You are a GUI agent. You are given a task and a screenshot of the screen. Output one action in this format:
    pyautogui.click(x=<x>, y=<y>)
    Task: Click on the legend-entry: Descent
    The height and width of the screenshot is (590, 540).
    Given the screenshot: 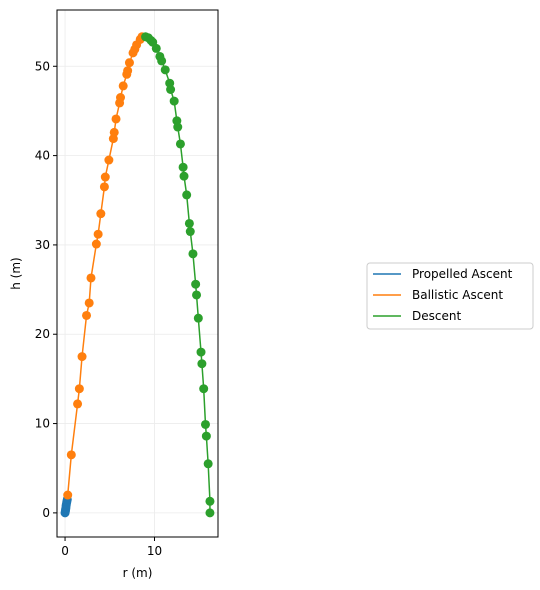 What is the action you would take?
    pyautogui.click(x=436, y=316)
    